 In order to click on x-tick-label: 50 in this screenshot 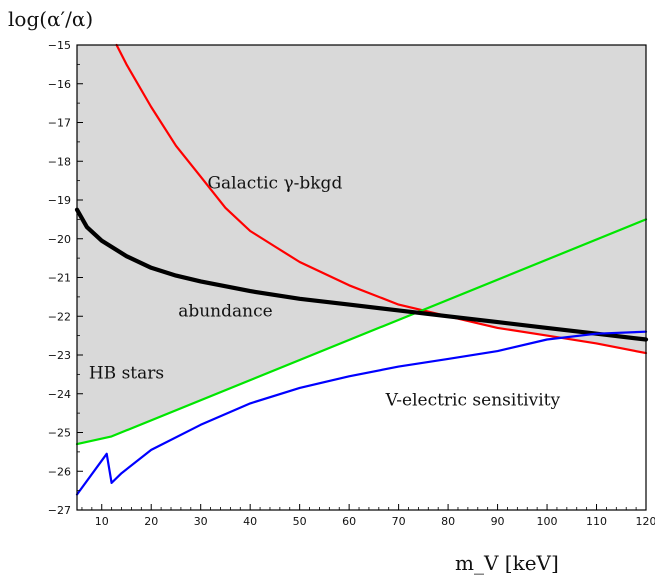, I will do `click(300, 521)`.